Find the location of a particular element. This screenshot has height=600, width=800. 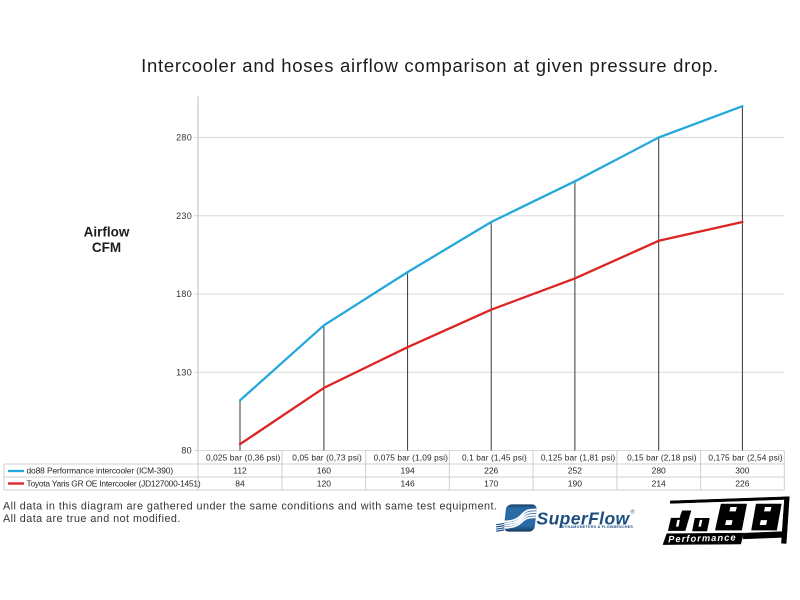

svg-text: 0,025 bar (0,36 psi) is located at coordinates (243, 458).